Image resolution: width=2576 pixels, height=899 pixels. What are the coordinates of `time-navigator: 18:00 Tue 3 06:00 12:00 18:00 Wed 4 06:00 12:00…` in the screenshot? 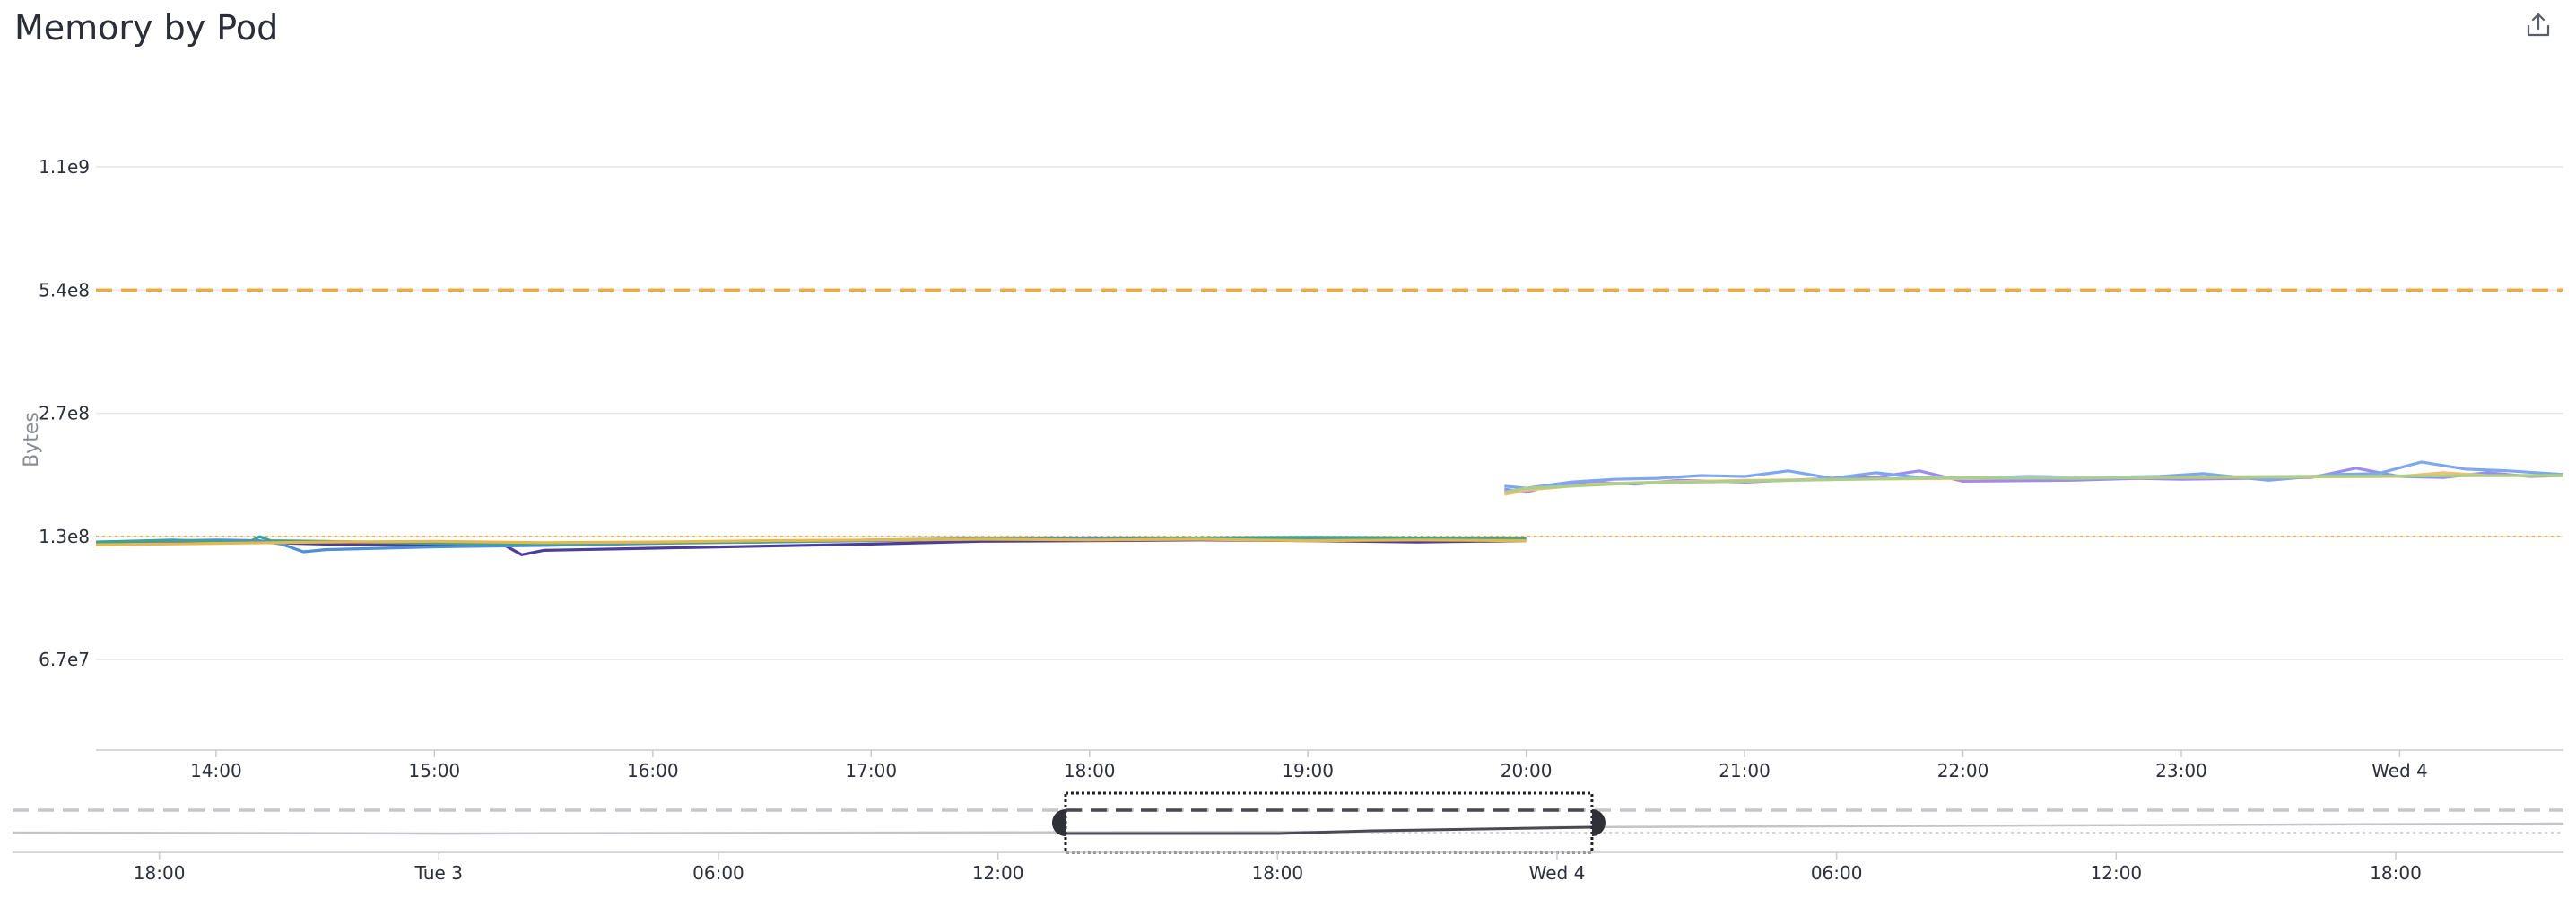 It's located at (1288, 837).